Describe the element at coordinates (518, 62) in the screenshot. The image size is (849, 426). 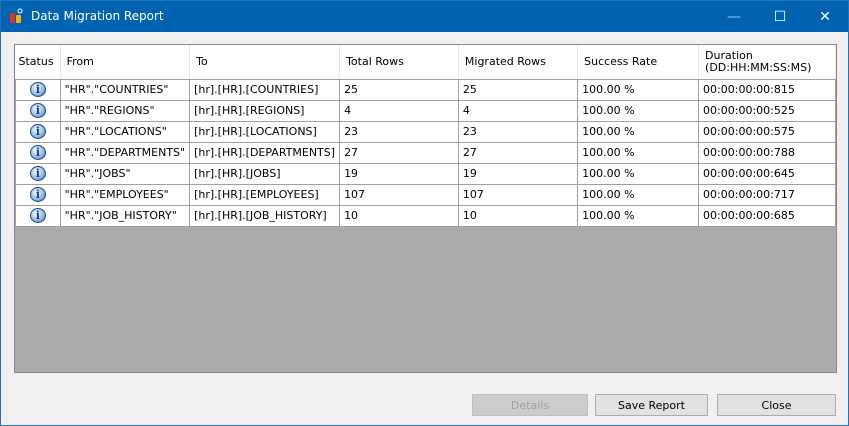
I see `column-header: Migrated Rows` at that location.